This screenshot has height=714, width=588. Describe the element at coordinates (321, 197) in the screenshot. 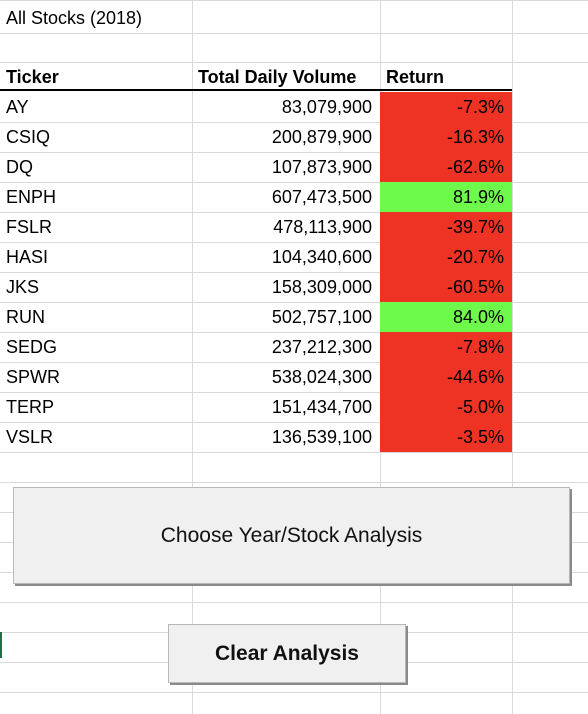

I see `volume-cell: 607,473,500` at that location.